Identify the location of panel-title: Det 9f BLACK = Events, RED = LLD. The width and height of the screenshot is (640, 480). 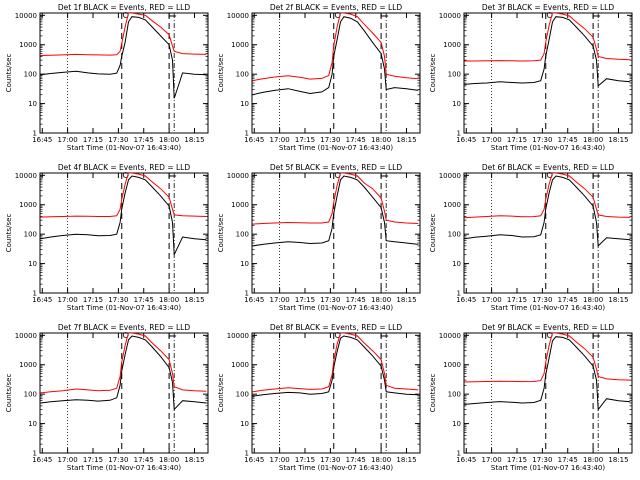
(548, 327).